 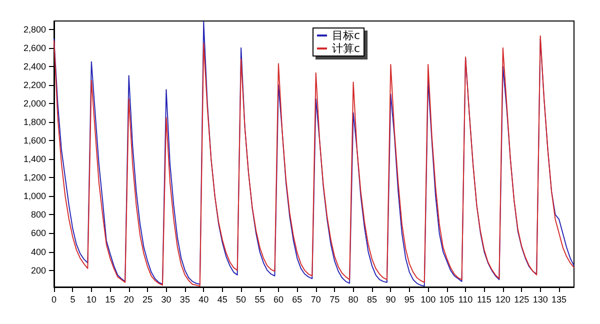 What do you see at coordinates (559, 299) in the screenshot?
I see `x-tick-label: 135` at bounding box center [559, 299].